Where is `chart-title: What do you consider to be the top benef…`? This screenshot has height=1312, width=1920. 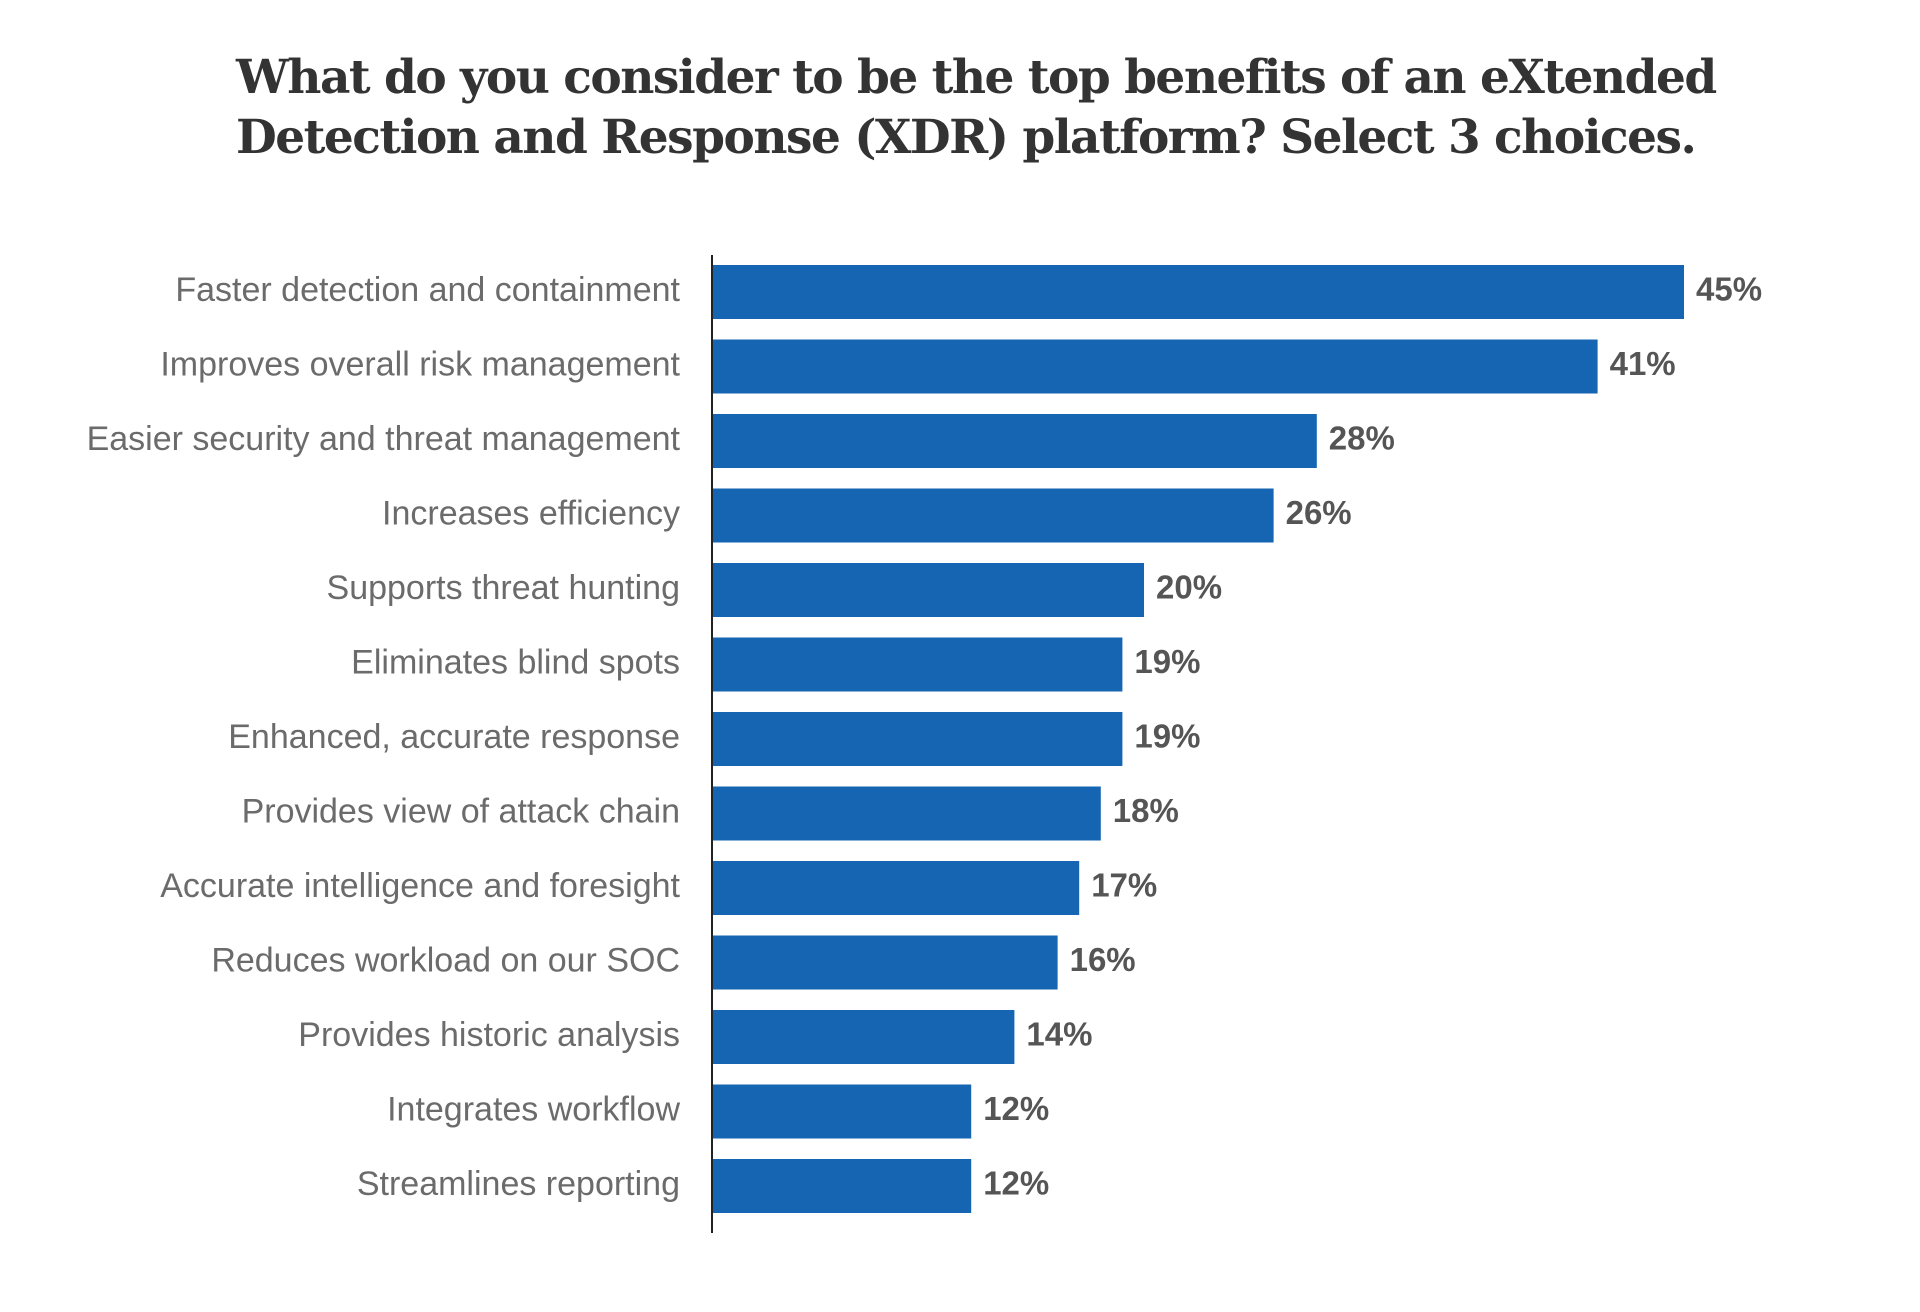
chart-title: What do you consider to be the top benef… is located at coordinates (976, 107).